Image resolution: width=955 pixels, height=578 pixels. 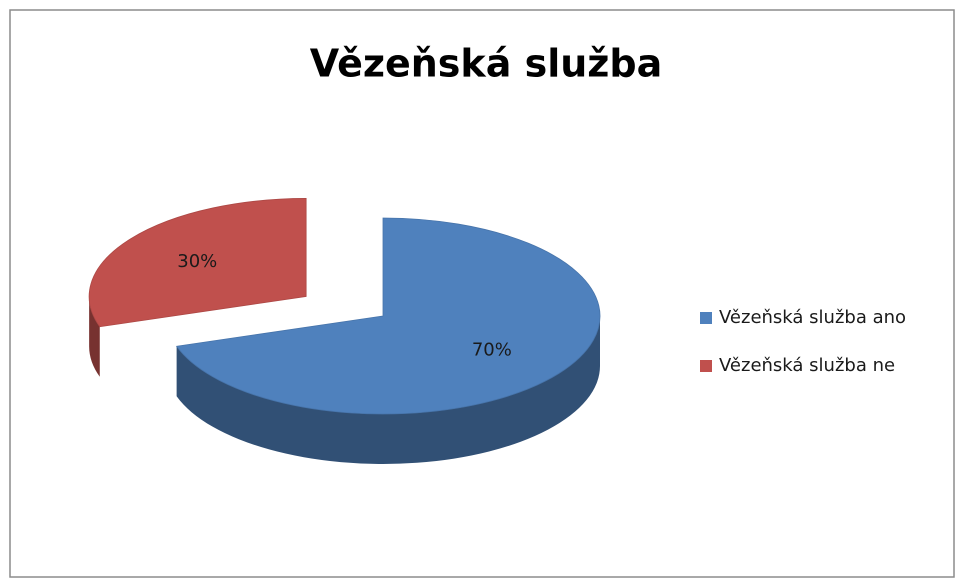 I want to click on data-label: 30%, so click(x=197, y=261).